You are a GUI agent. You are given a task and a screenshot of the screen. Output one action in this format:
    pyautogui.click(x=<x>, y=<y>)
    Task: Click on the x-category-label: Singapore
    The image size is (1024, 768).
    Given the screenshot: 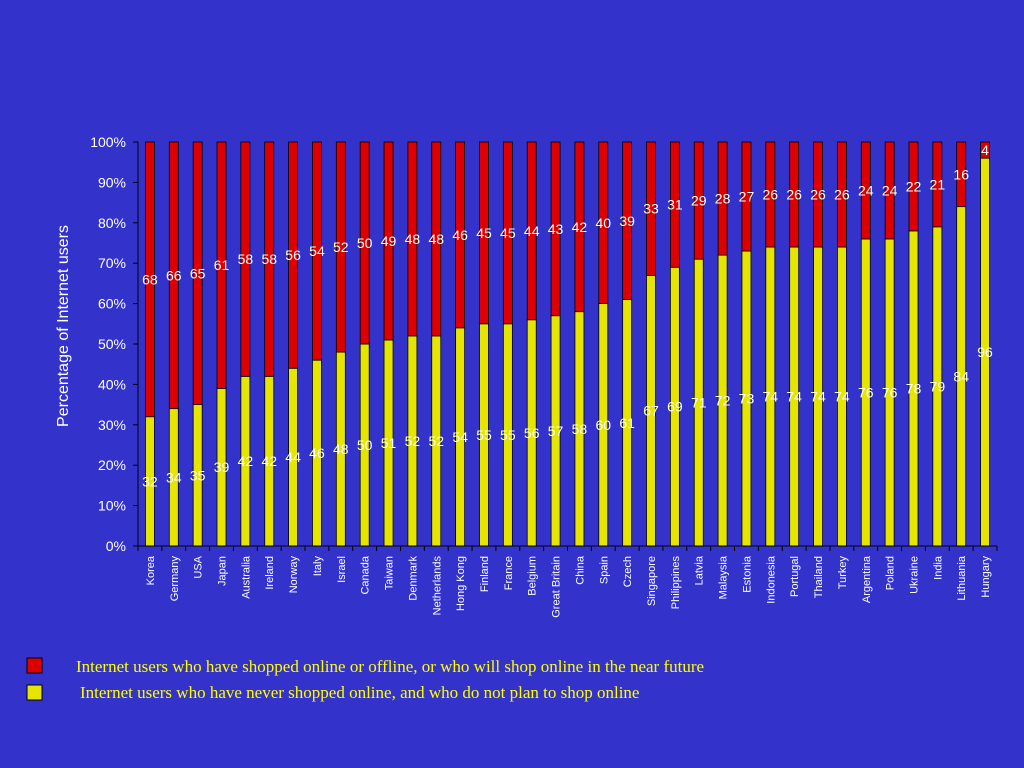 What is the action you would take?
    pyautogui.click(x=652, y=581)
    